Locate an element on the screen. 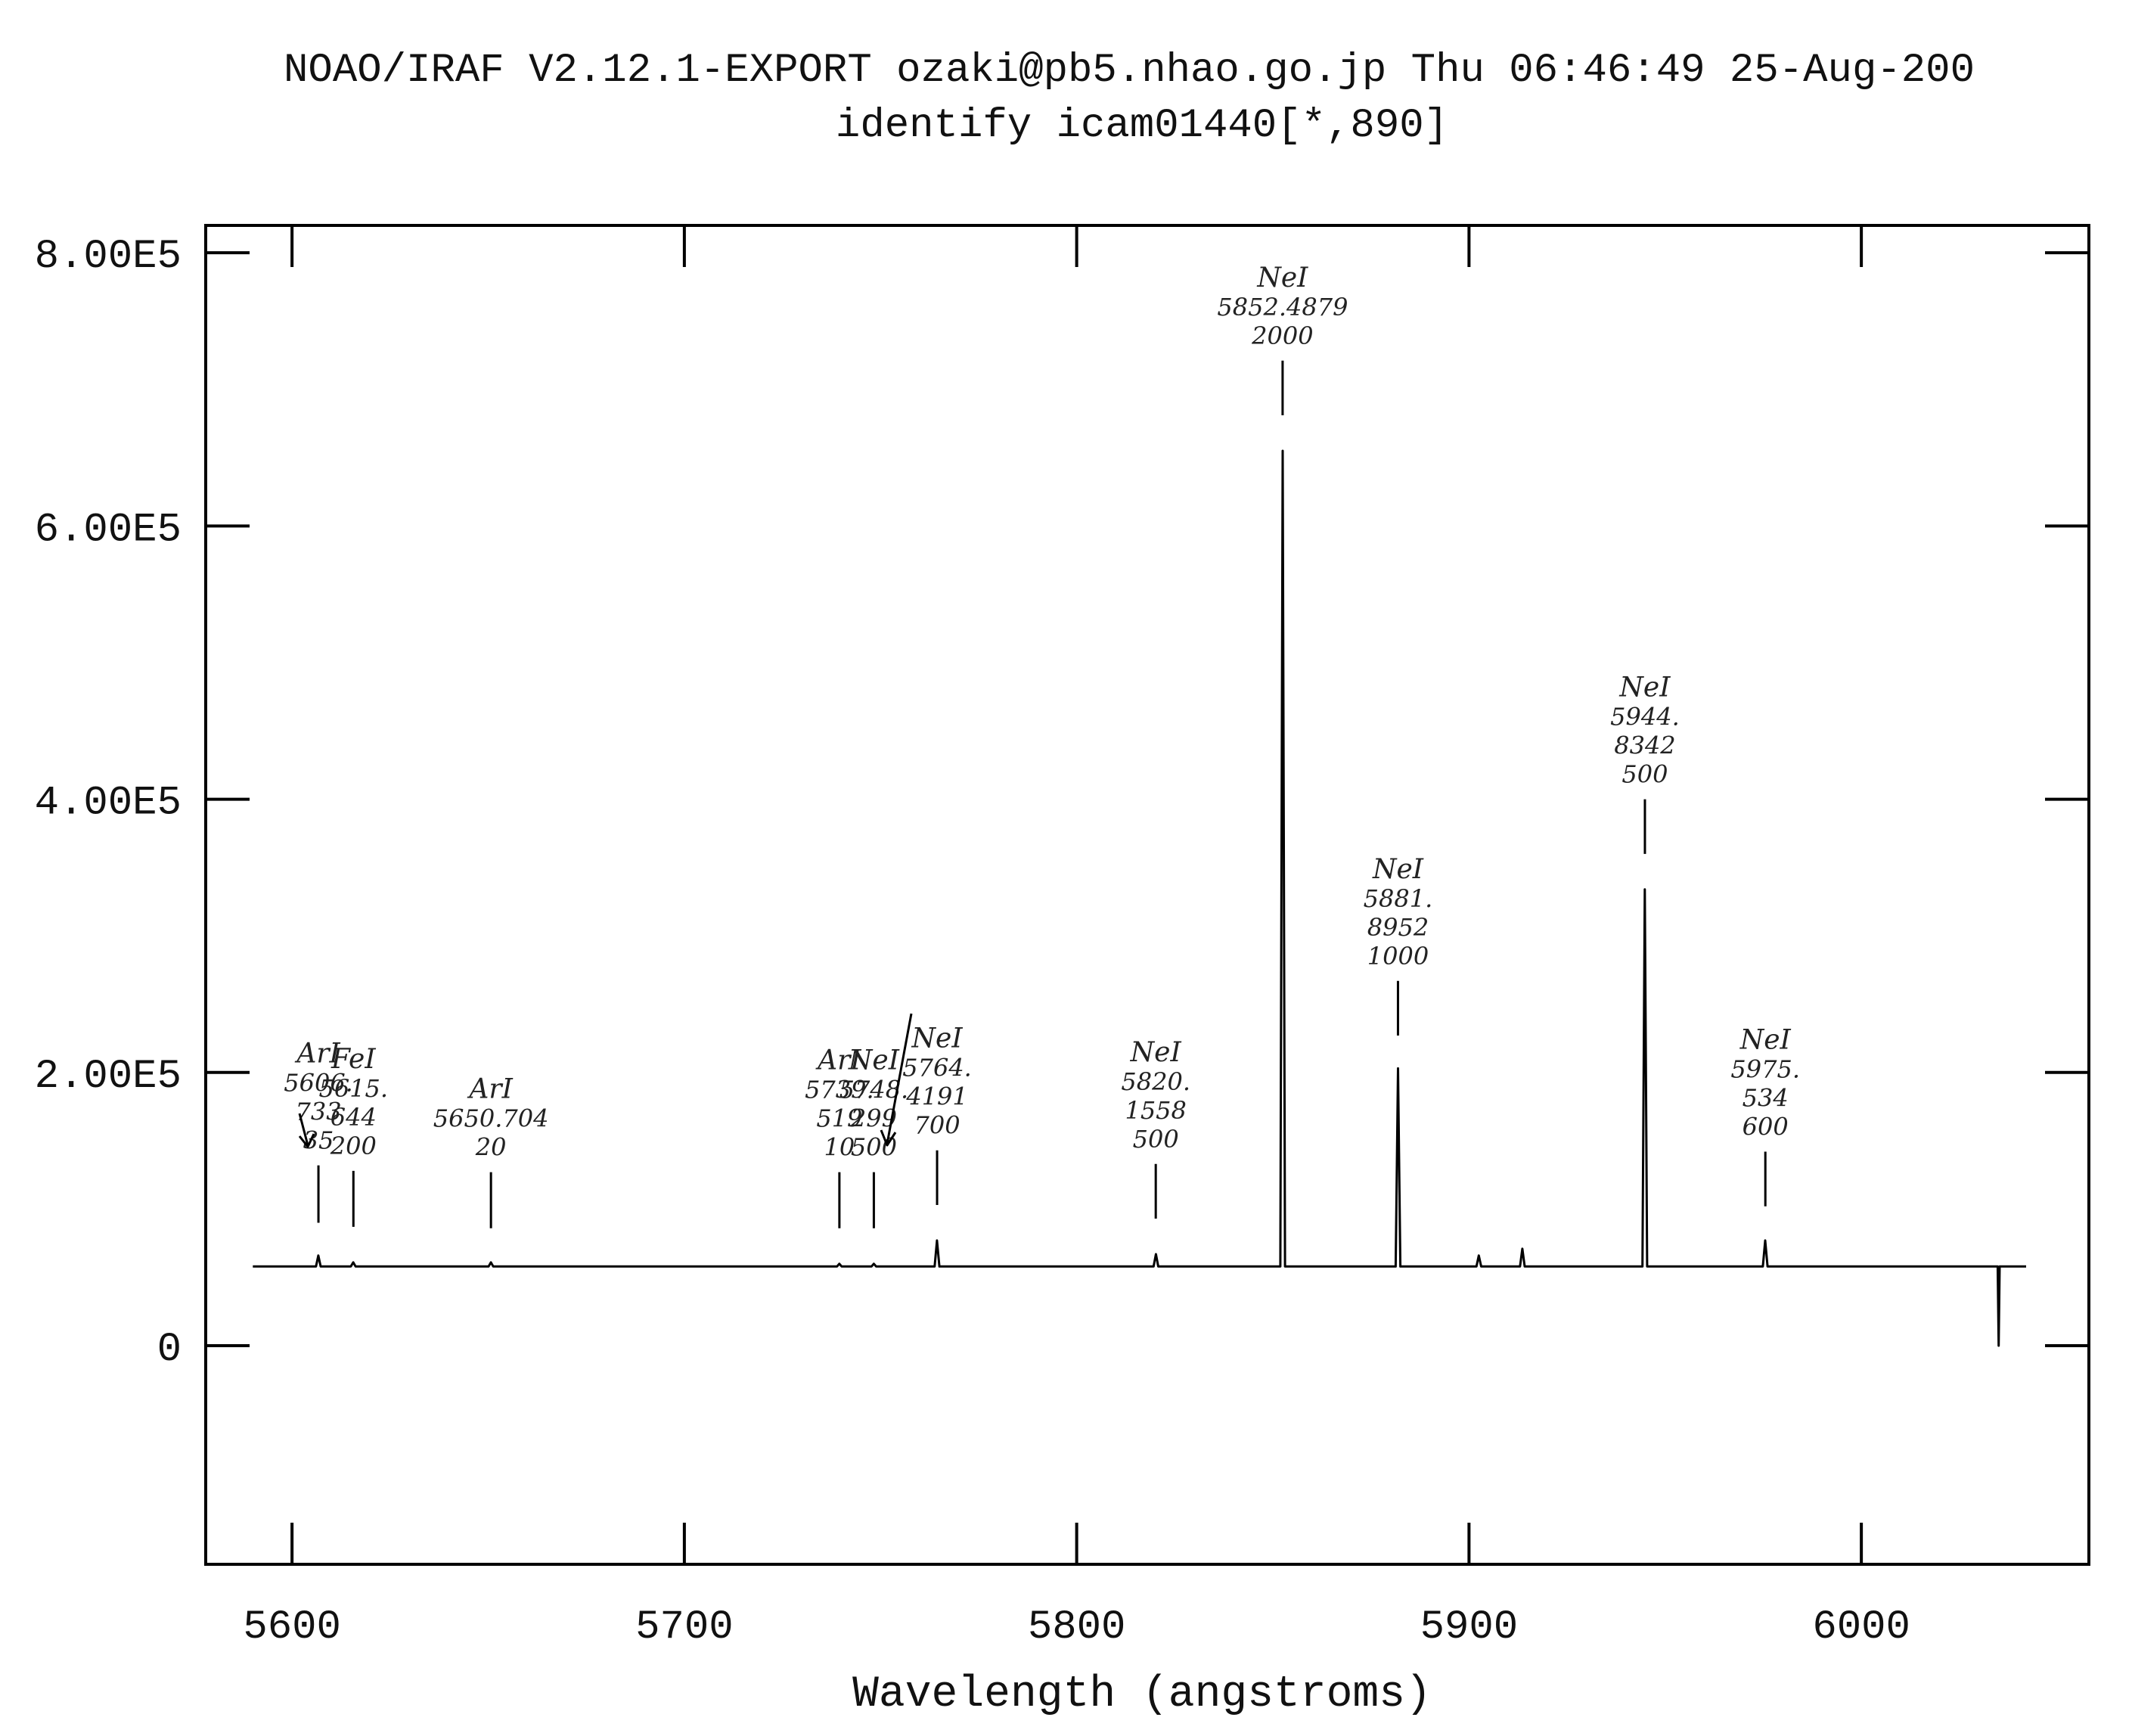  line-id-note: 5975. is located at coordinates (1765, 1069).